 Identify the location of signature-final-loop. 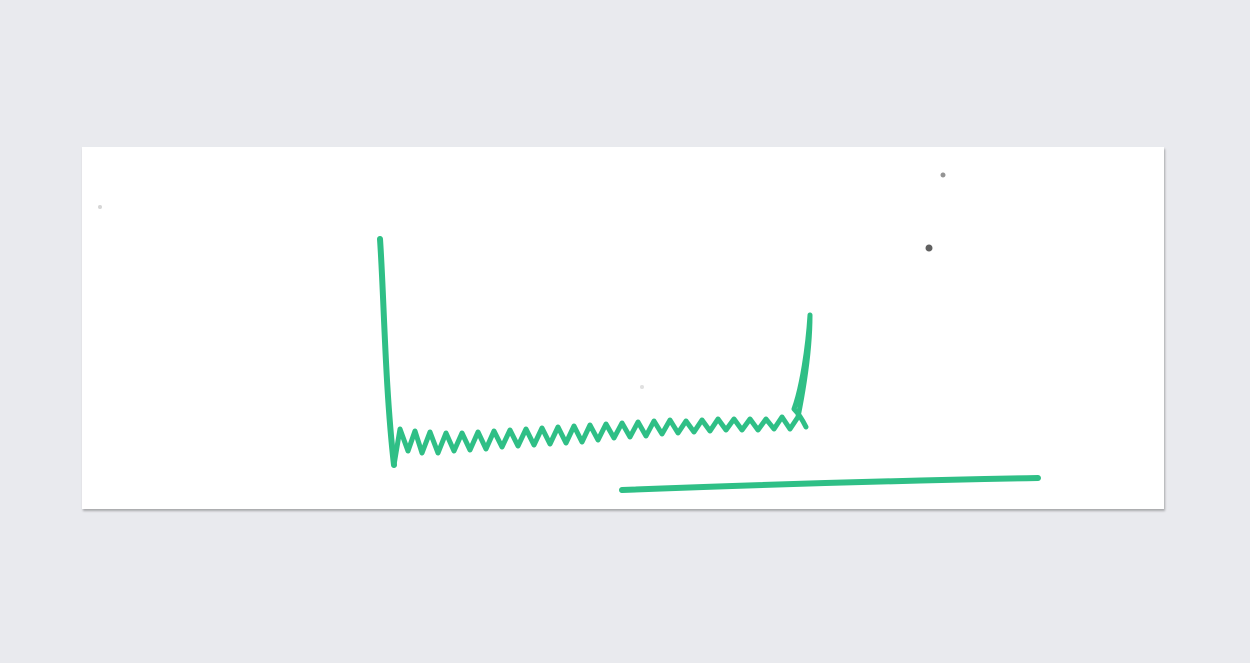
(802, 371).